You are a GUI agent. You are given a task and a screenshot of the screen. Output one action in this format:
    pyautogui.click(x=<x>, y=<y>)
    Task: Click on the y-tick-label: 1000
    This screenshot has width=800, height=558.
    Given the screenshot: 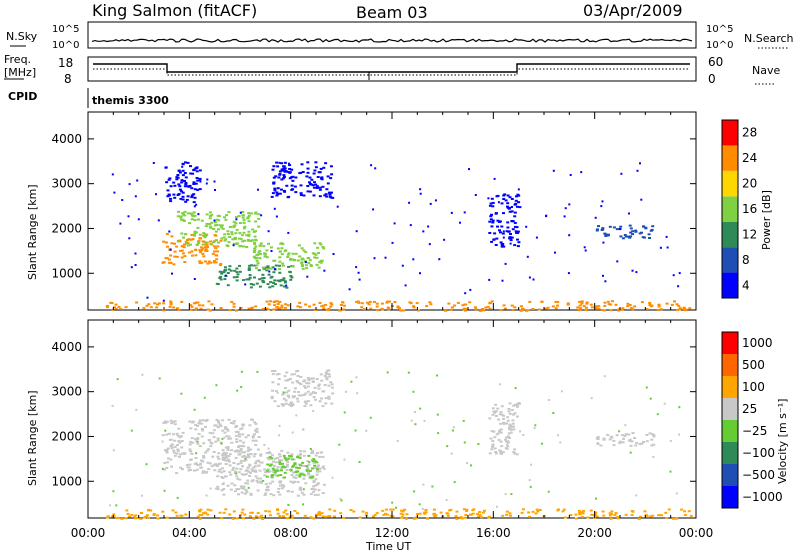 What is the action you would take?
    pyautogui.click(x=66, y=481)
    